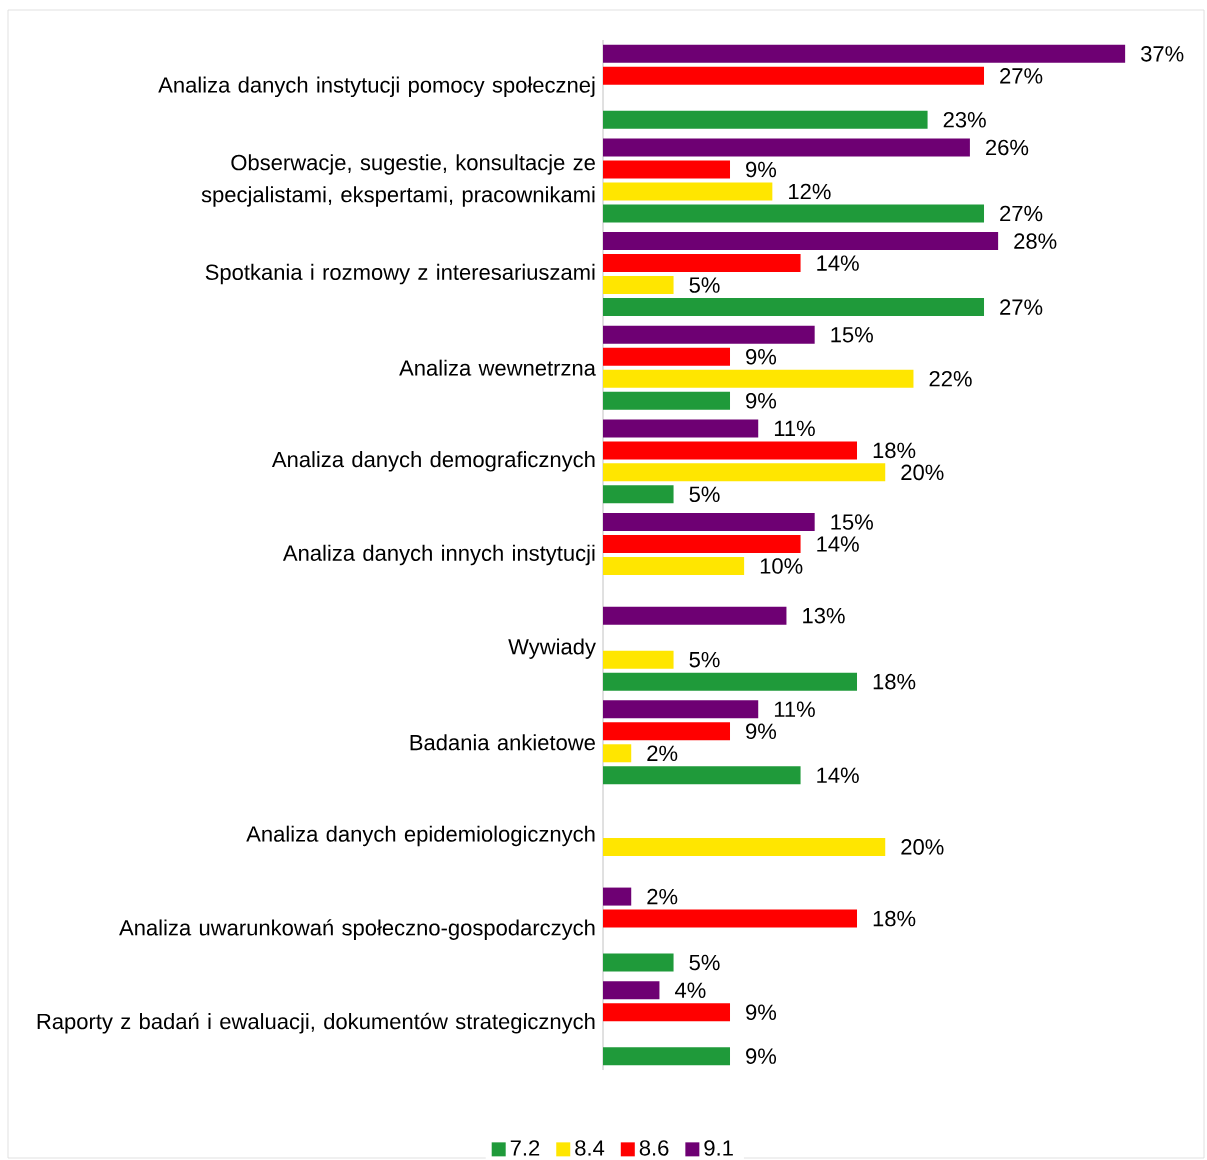 Image resolution: width=1207 pixels, height=1160 pixels. I want to click on legend-label: 9.1, so click(718, 1148).